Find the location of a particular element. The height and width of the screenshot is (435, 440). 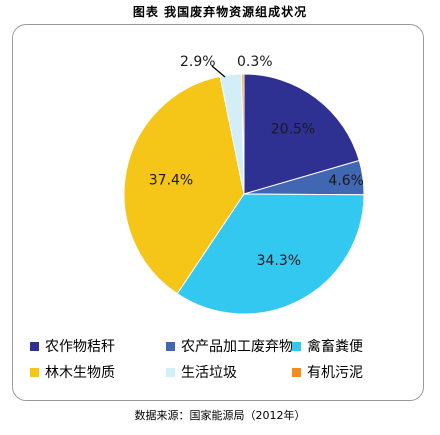

legend-item-1: 农产品加工废弃物 is located at coordinates (229, 346).